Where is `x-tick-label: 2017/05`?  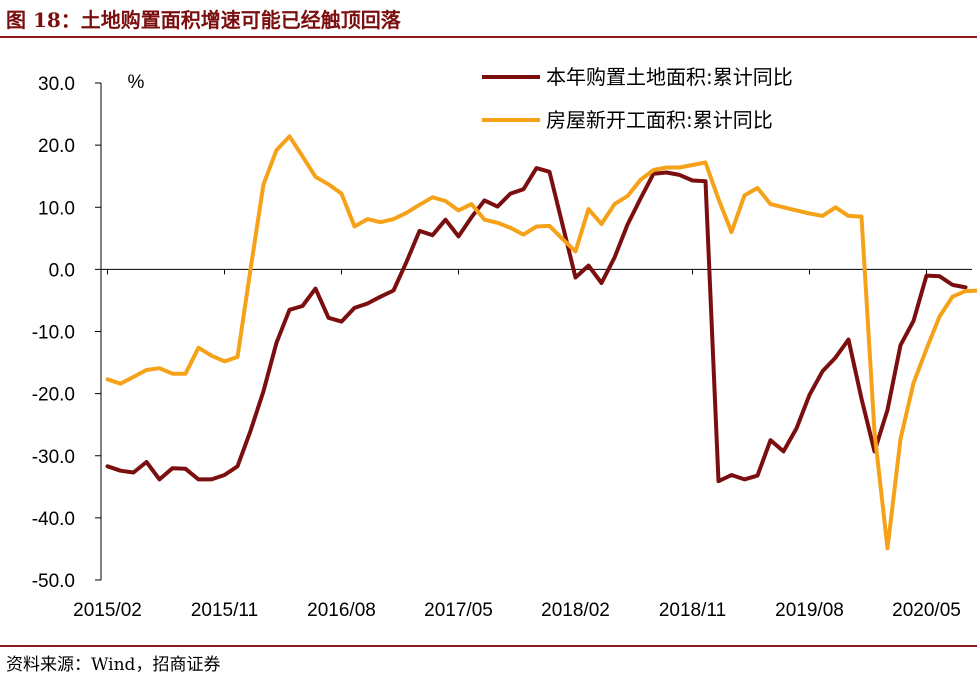 x-tick-label: 2017/05 is located at coordinates (458, 610).